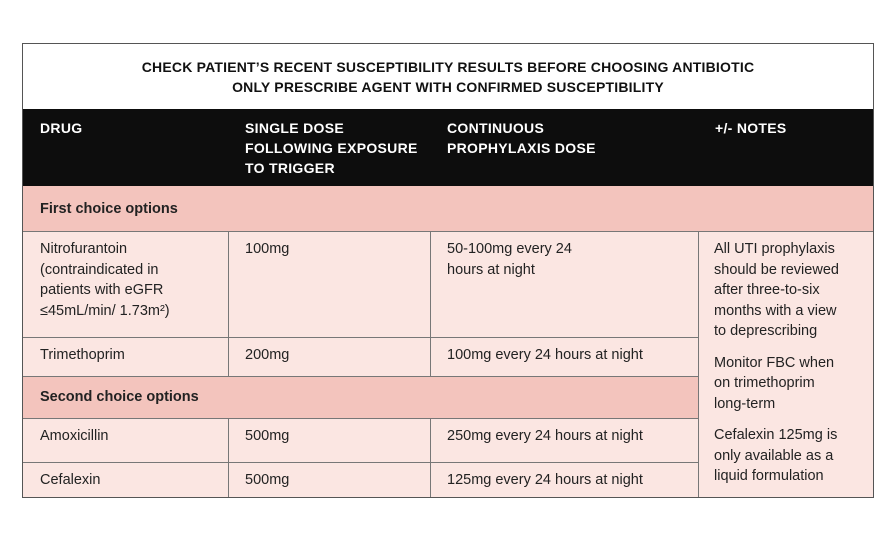  I want to click on header-single-dose-line-2: FOLLOWING EXPOSURE, so click(331, 148).